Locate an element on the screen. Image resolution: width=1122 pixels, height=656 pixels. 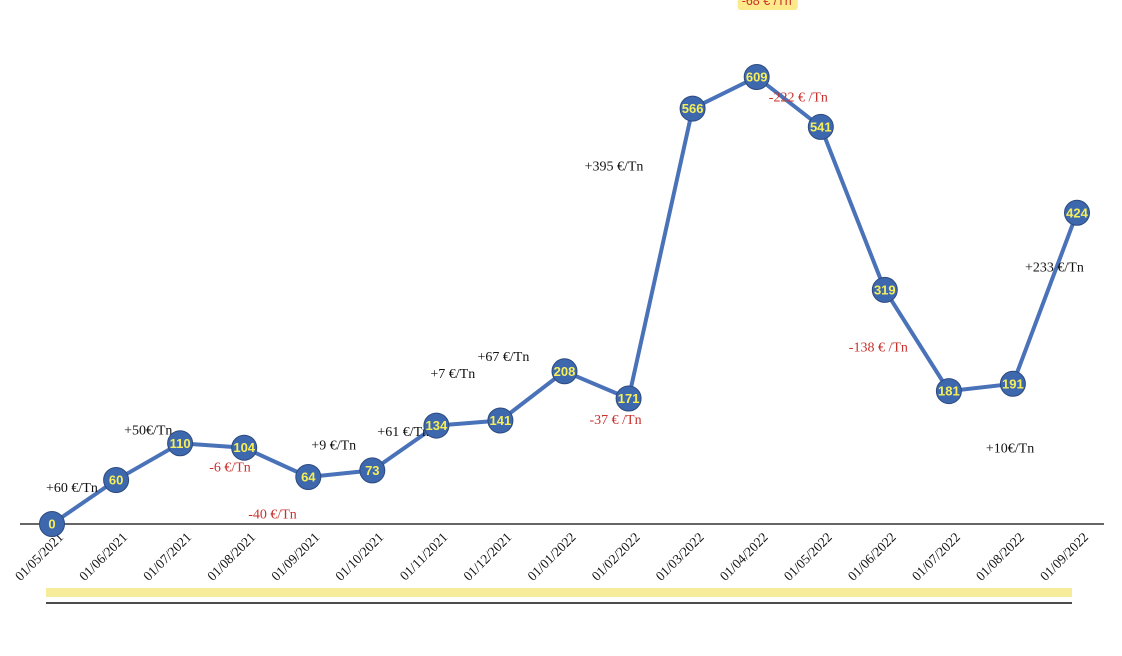
x-tick-label: 01/01/2022 is located at coordinates (552, 557).